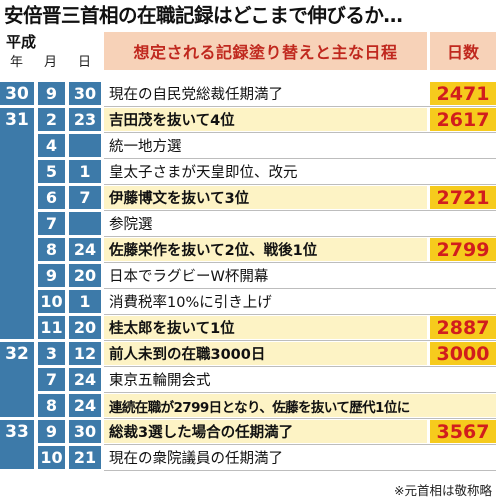 This screenshot has width=500, height=500. I want to click on year-cell: 32, so click(17, 379).